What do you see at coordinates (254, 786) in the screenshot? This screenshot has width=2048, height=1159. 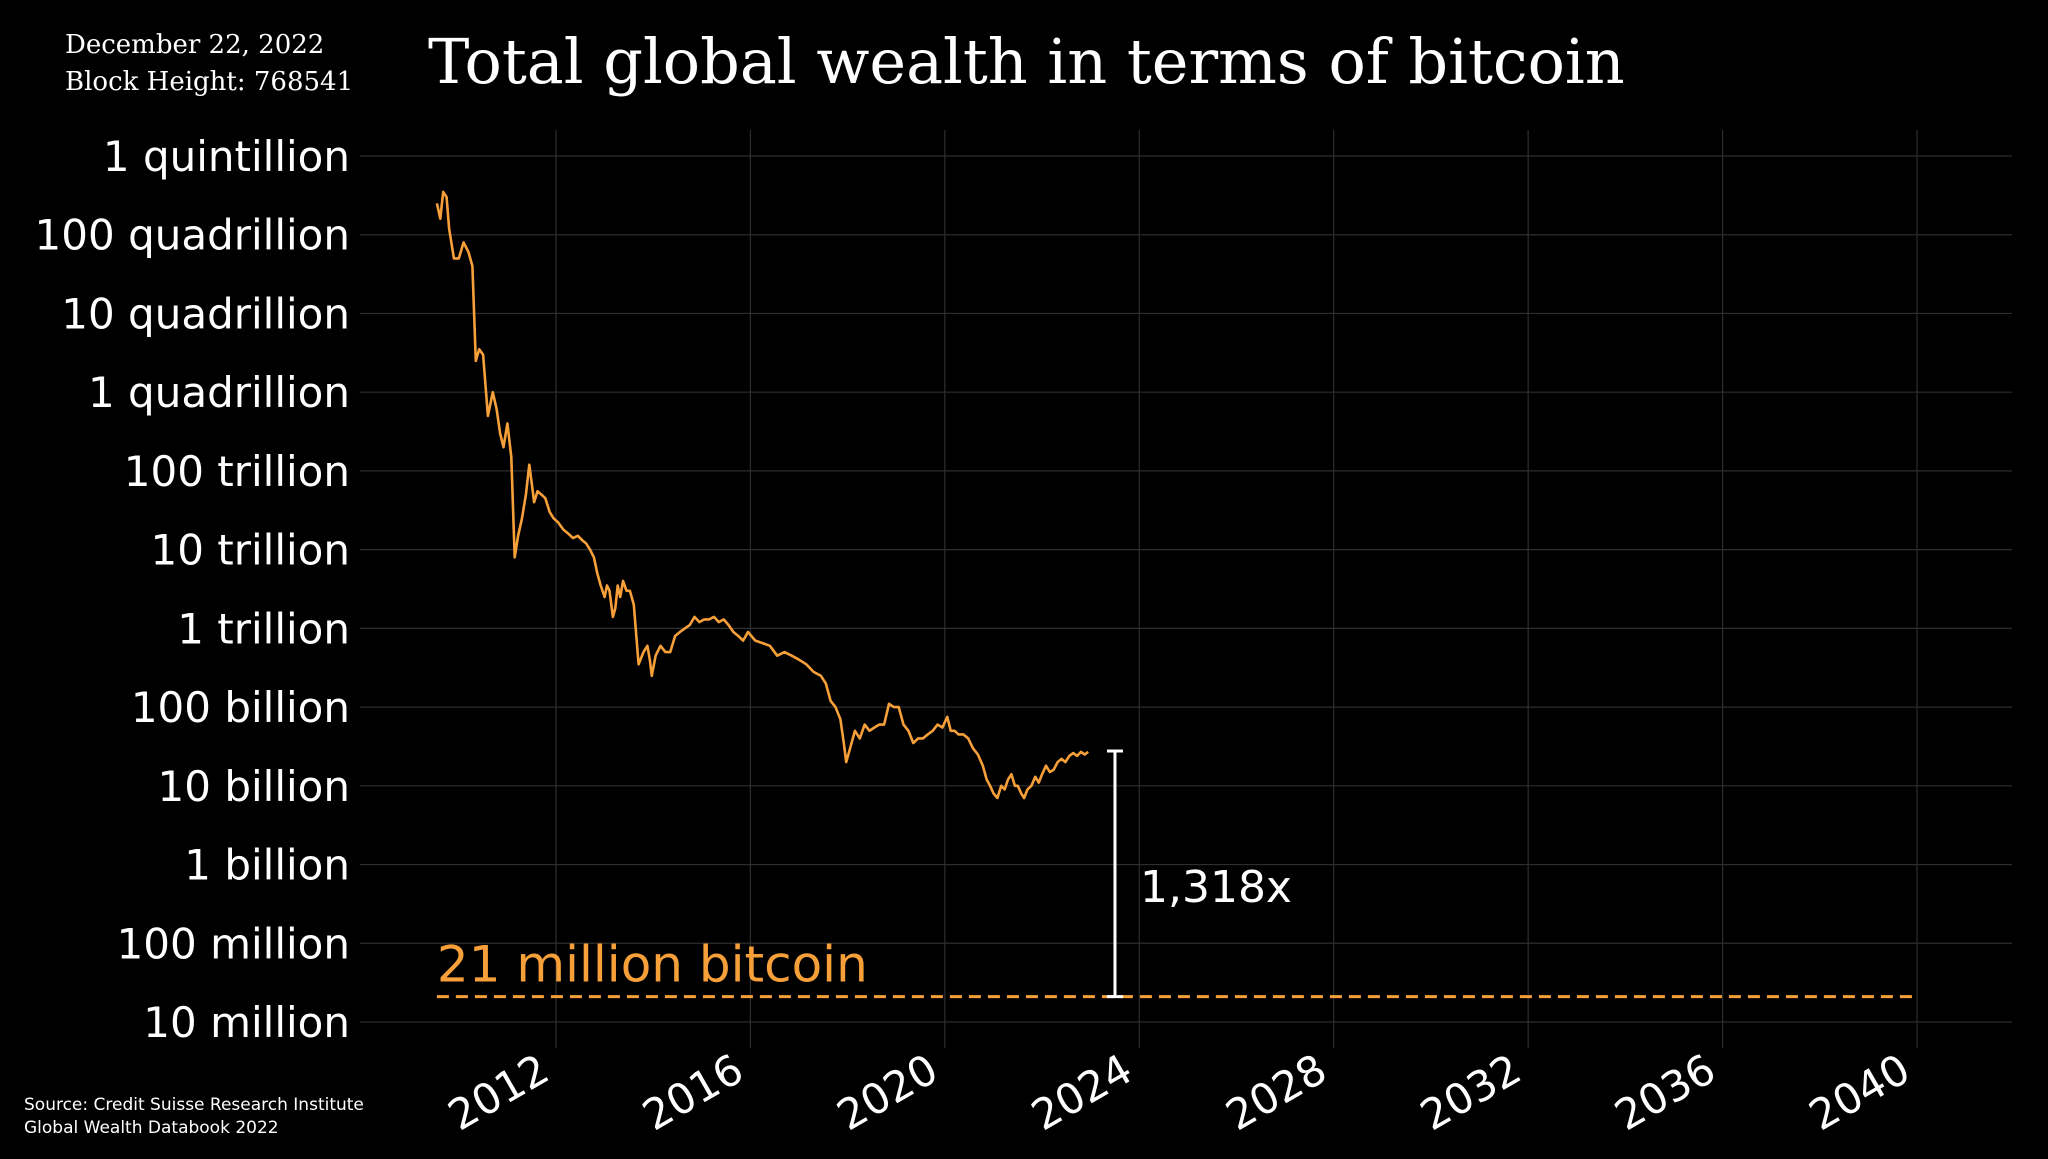 I see `y-tick-label: 10 billion` at bounding box center [254, 786].